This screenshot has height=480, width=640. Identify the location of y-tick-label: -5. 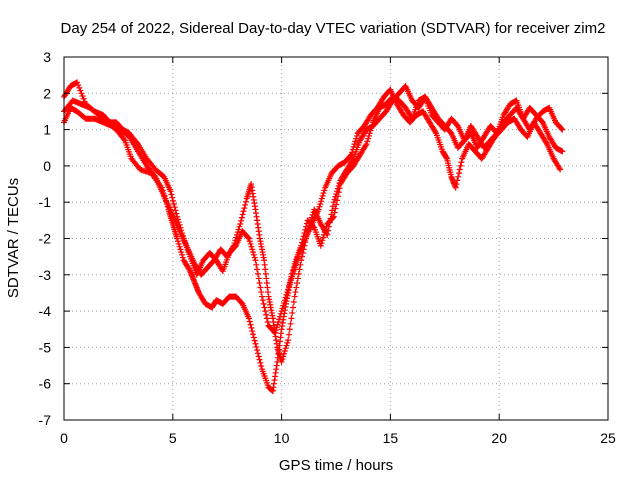
(45, 347).